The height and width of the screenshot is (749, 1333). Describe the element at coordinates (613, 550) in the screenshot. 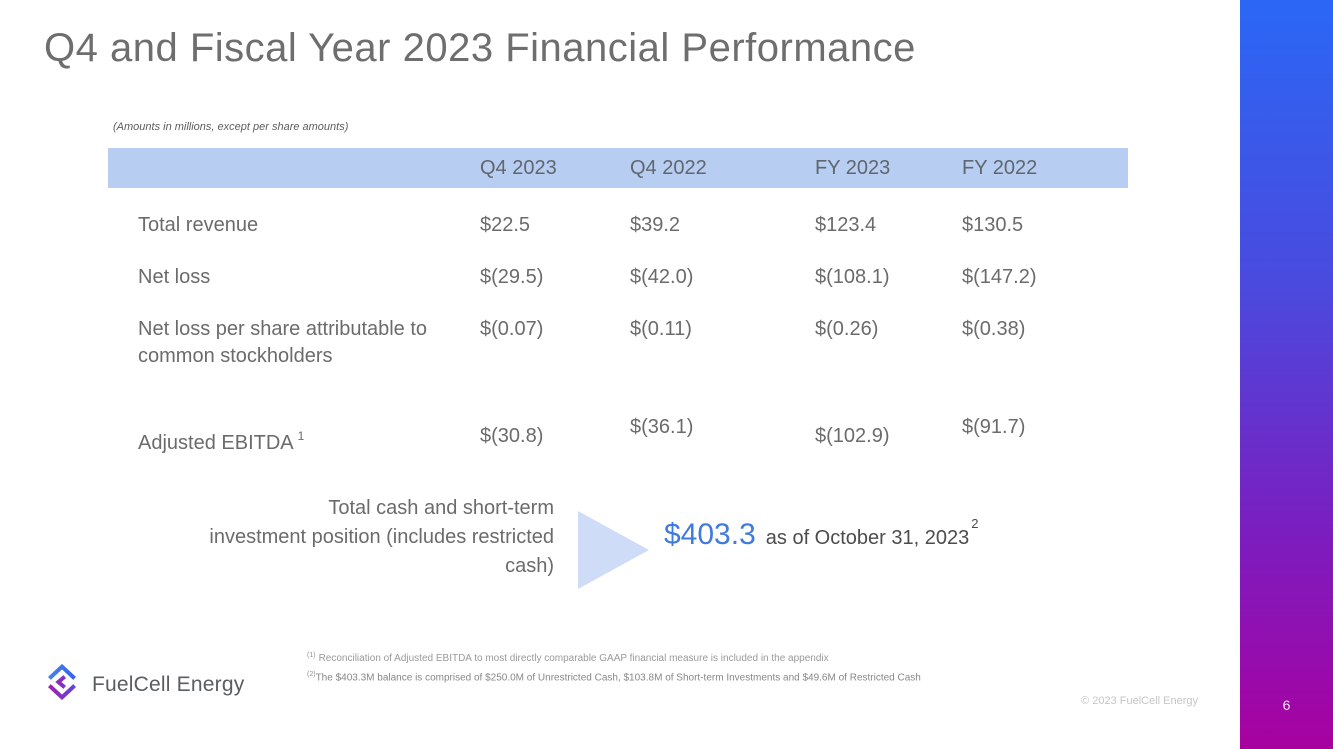

I see `right-arrow-icon` at that location.